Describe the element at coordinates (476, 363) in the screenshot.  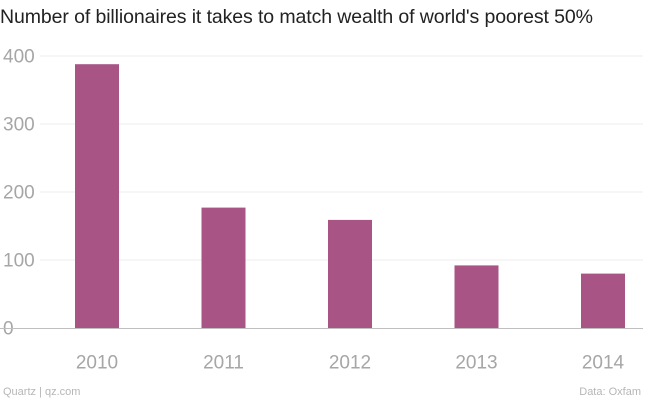
I see `x-tick-label: 2013` at that location.